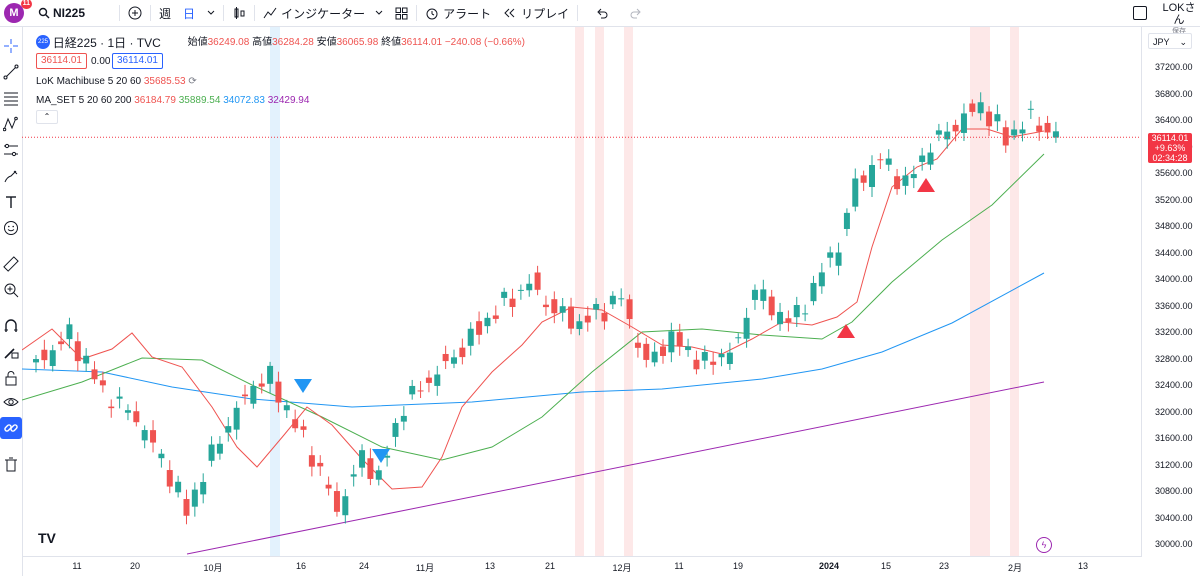 This screenshot has height=577, width=1200. I want to click on indicator-machibuse: LoK Machibuse 5 20 60 35685.53 ⟳, so click(116, 81).